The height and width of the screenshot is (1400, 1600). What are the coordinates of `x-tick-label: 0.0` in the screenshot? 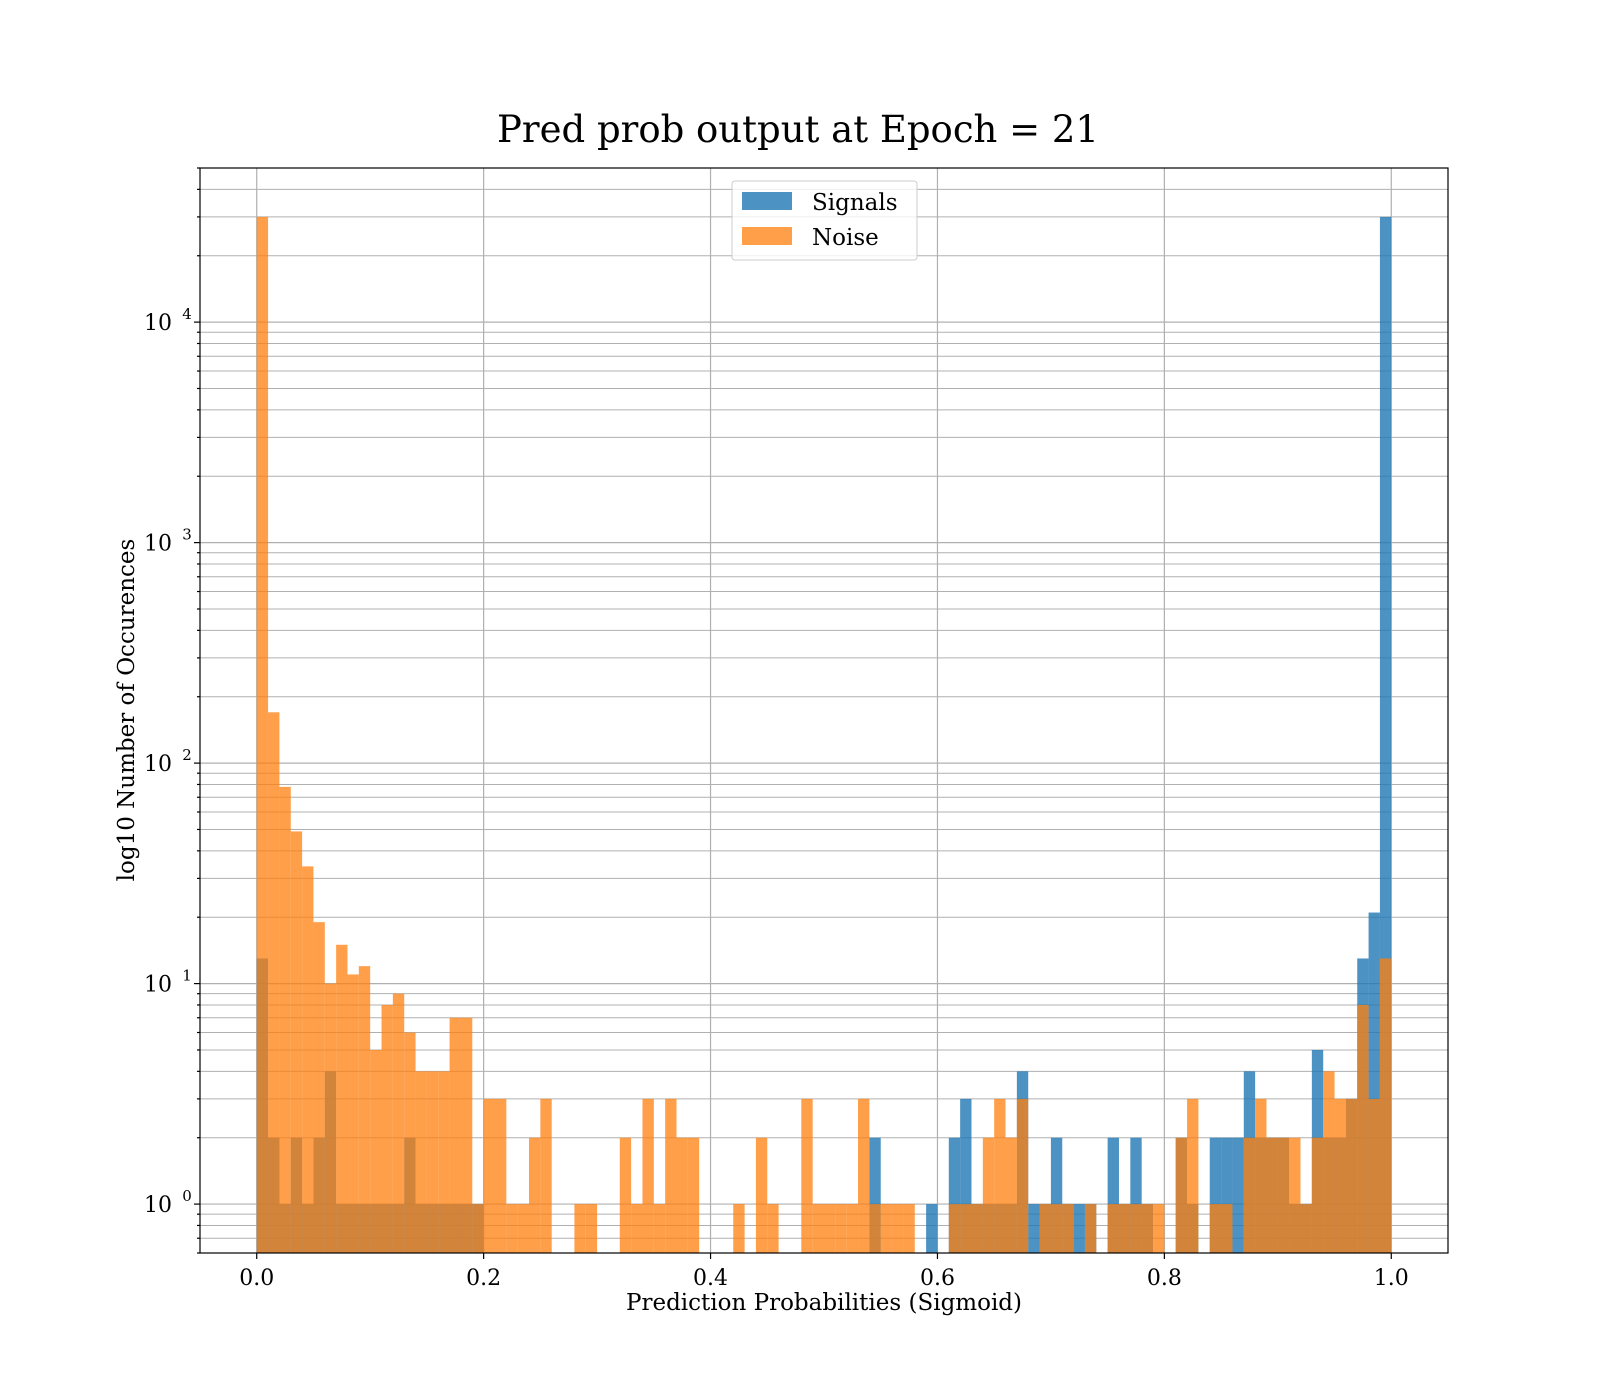 It's located at (256, 1278).